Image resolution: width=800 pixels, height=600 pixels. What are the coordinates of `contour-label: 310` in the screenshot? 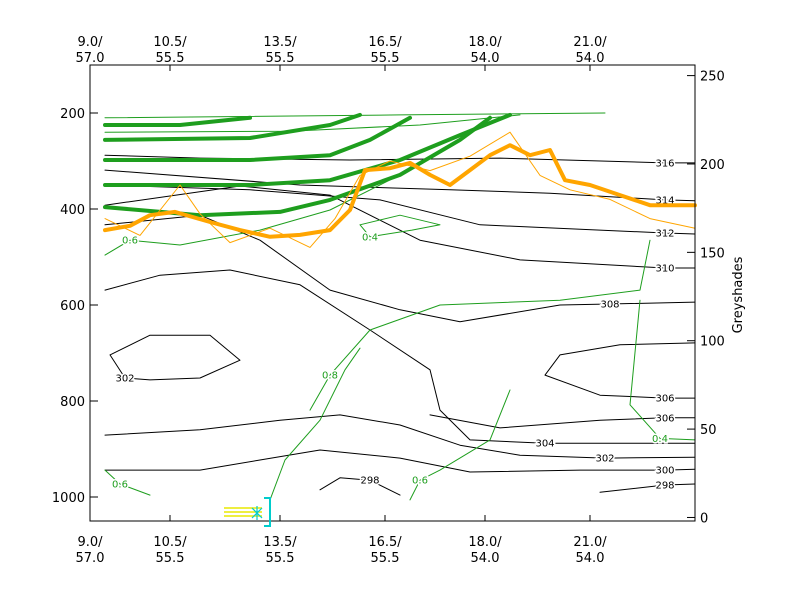 It's located at (664, 269).